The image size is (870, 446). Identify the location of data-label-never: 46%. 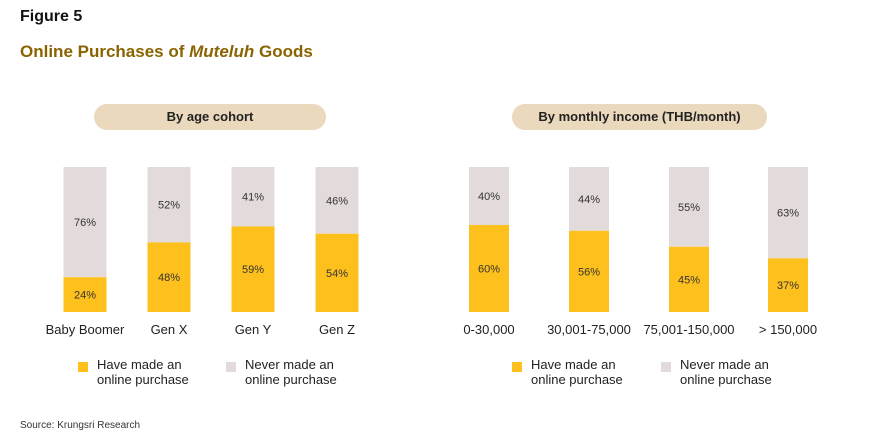
(337, 201).